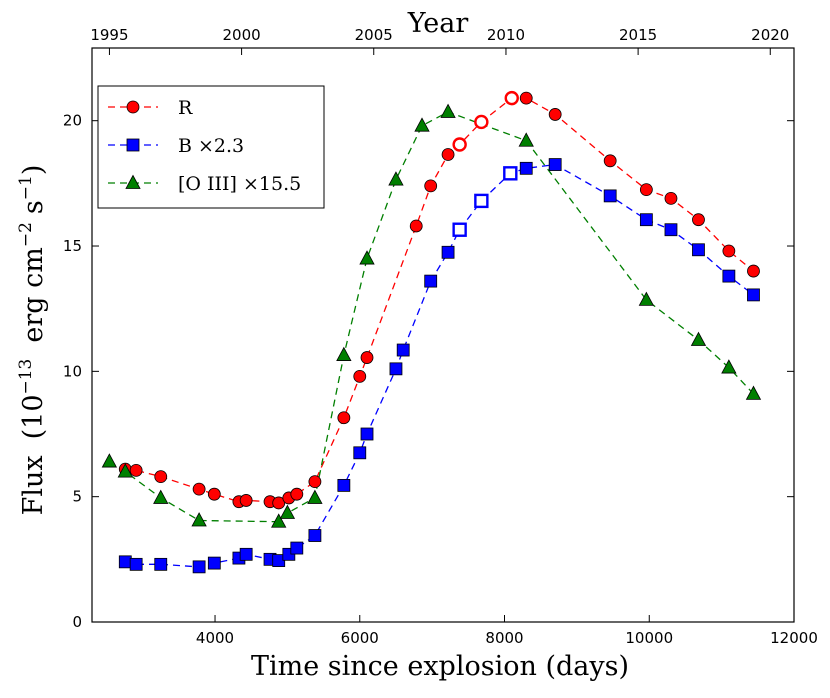 This screenshot has height=698, width=830. Describe the element at coordinates (239, 184) in the screenshot. I see `legend-label-oiii: [O III] ×15.5` at that location.